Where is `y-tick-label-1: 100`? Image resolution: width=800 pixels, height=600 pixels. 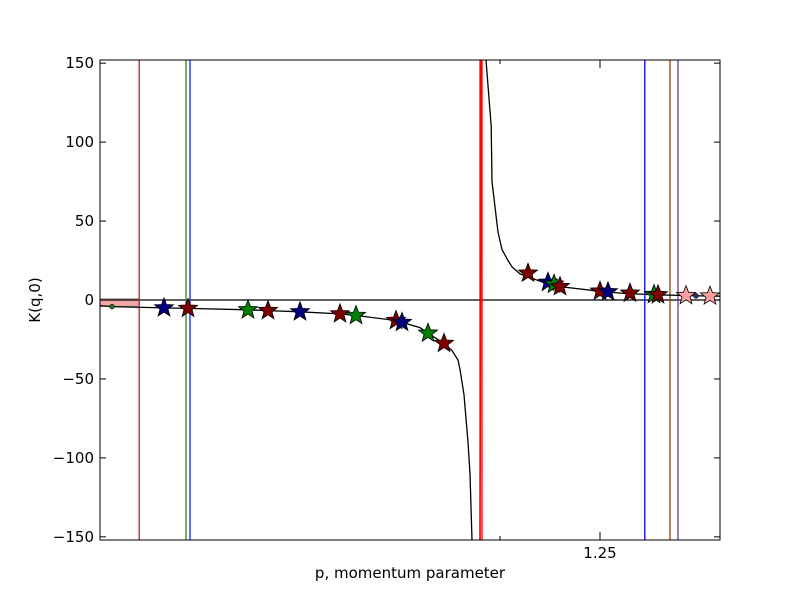
y-tick-label-1: 100 is located at coordinates (79, 142).